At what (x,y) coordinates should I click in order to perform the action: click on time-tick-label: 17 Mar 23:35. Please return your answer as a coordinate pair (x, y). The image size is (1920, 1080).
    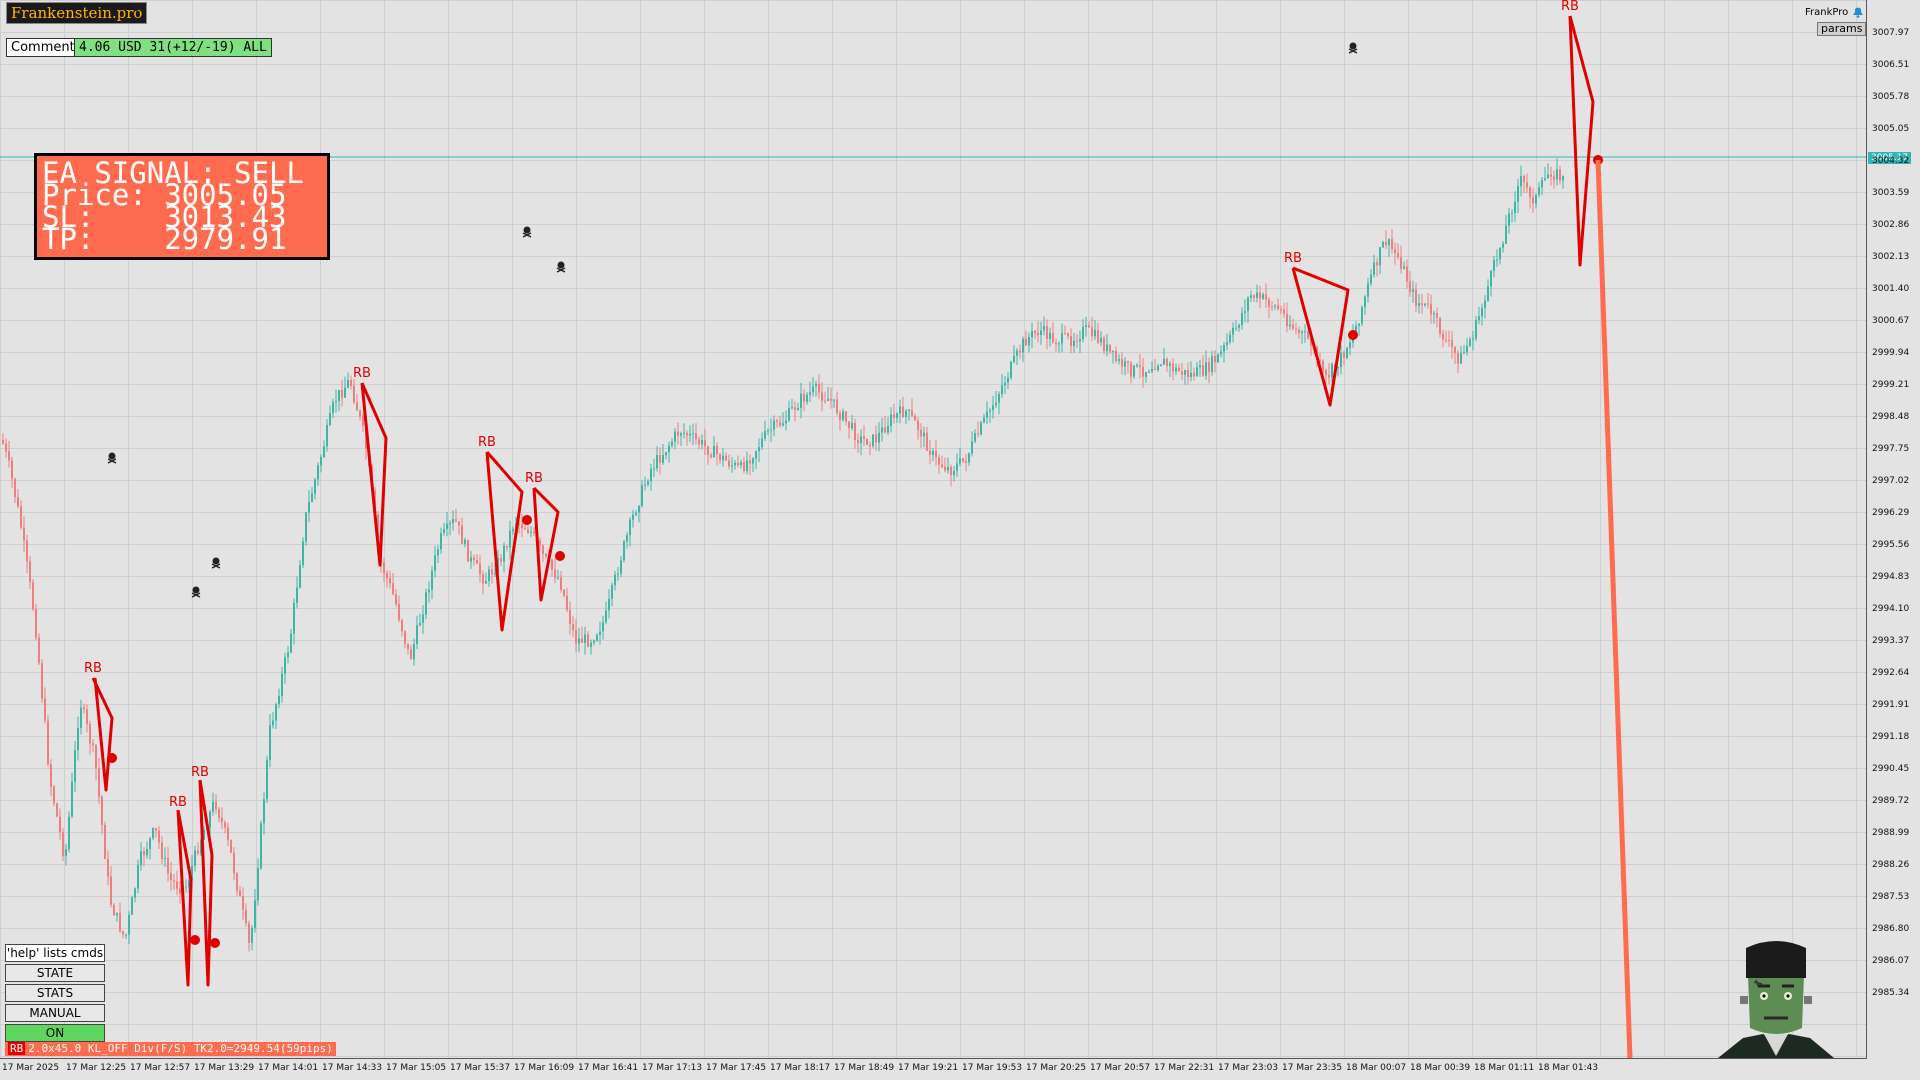
    Looking at the image, I should click on (1312, 1068).